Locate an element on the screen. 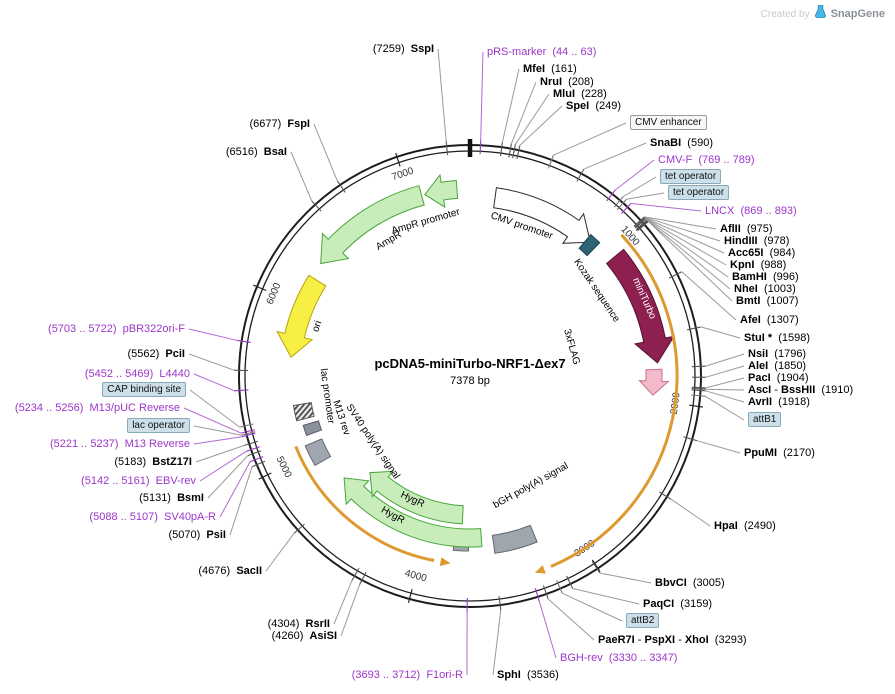  feature-ampr is located at coordinates (372, 225).